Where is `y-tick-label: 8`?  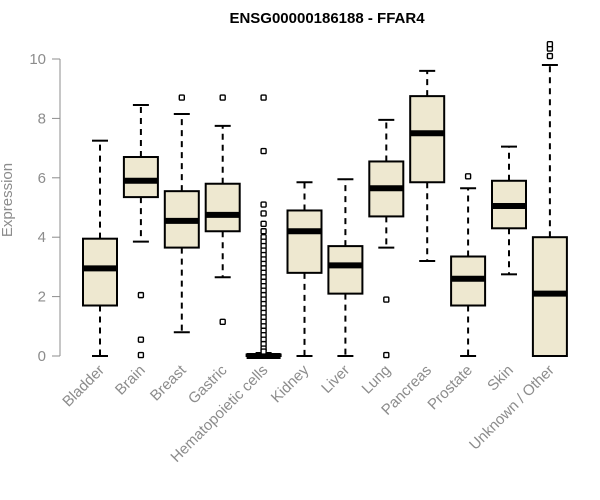
y-tick-label: 8 is located at coordinates (42, 118).